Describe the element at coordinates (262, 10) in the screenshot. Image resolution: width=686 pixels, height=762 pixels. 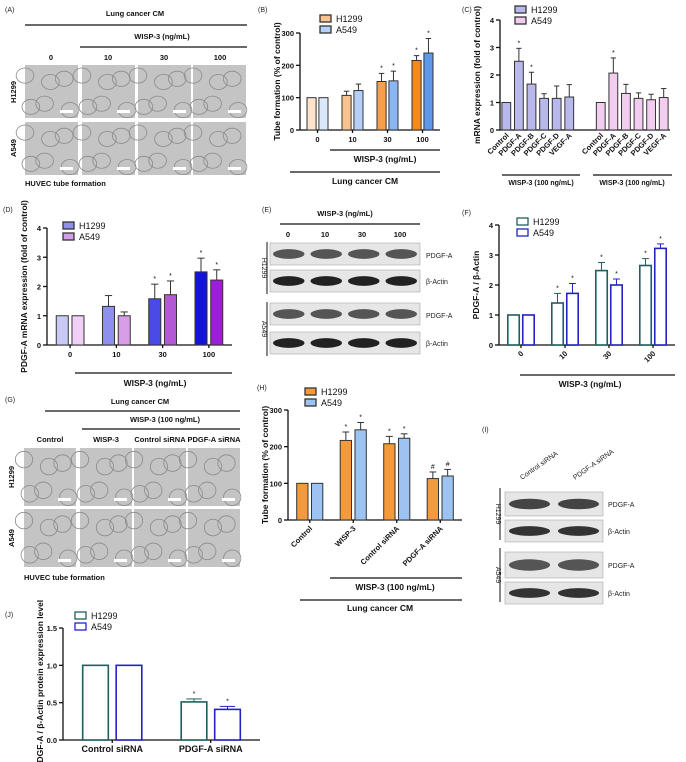
I see `panel-tag: (B)` at that location.